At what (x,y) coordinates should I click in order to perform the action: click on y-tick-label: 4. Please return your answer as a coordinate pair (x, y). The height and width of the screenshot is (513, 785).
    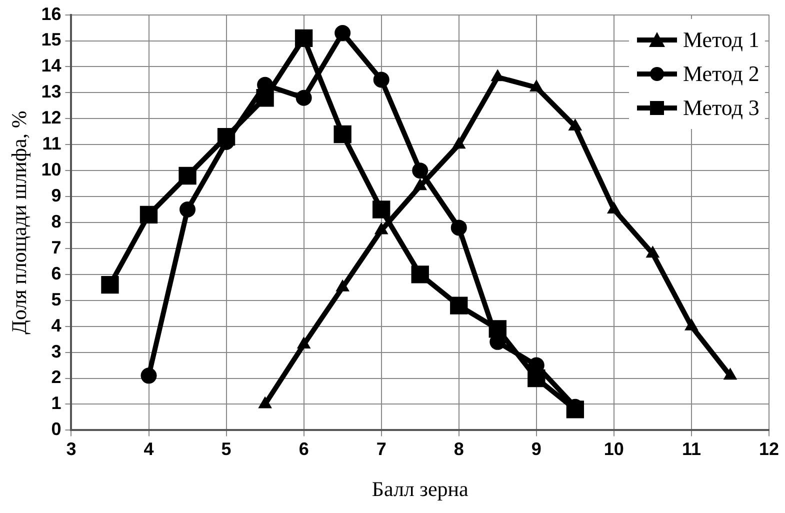
    Looking at the image, I should click on (56, 325).